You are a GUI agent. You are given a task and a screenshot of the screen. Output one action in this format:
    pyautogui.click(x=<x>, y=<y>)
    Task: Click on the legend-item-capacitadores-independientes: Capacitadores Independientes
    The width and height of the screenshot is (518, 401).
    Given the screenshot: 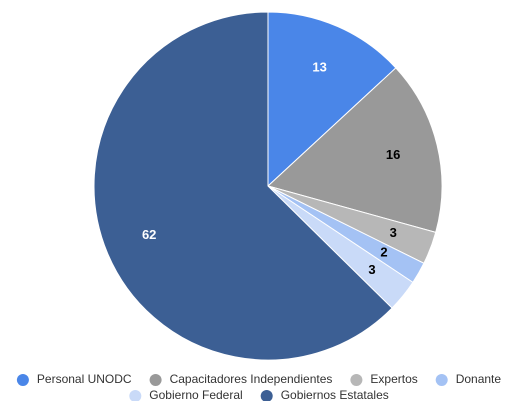 What is the action you would take?
    pyautogui.click(x=241, y=379)
    